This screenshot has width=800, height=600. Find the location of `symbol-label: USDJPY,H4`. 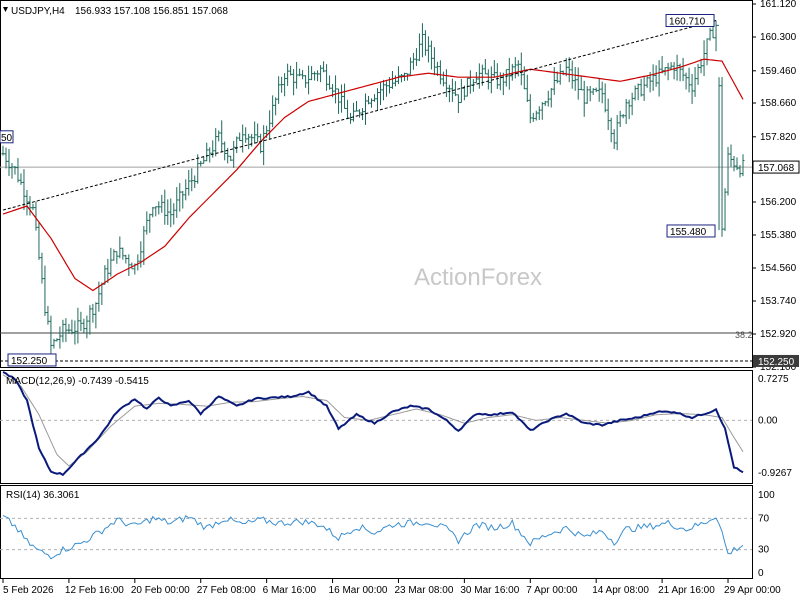

symbol-label: USDJPY,H4 is located at coordinates (38, 11).